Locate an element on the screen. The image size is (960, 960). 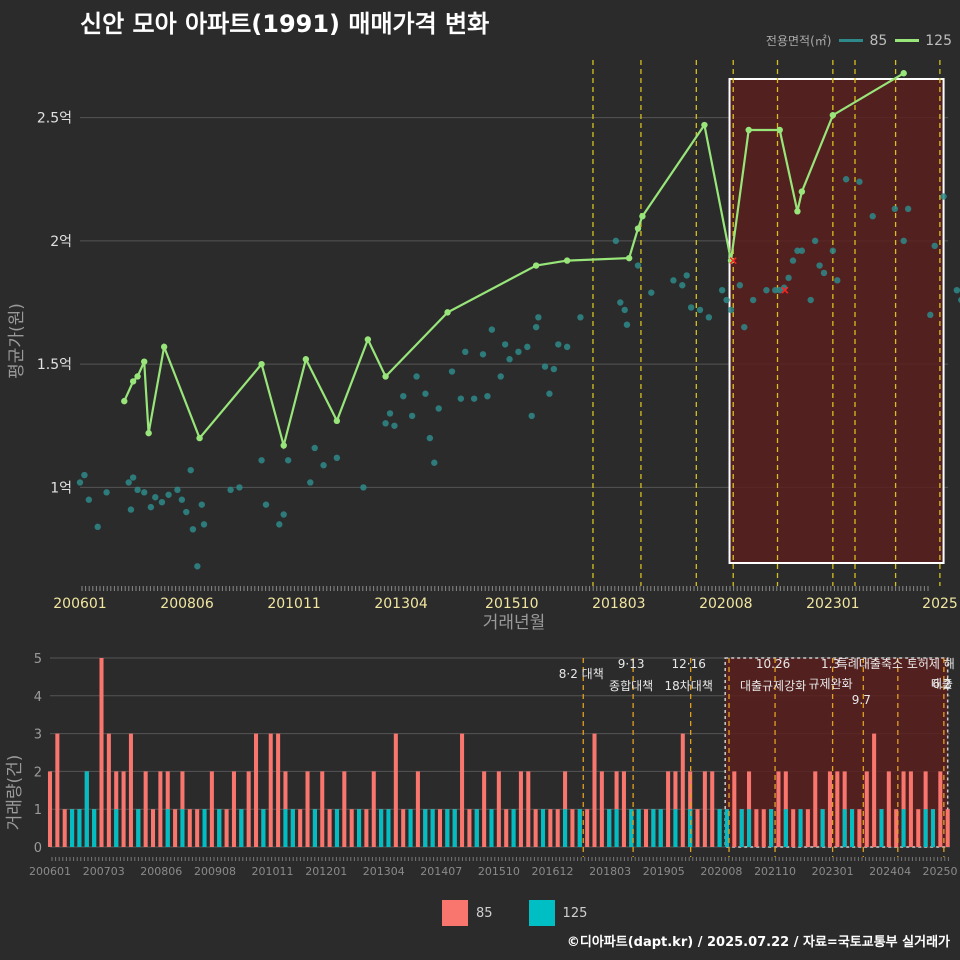
bar-x-tick-label: 202110 is located at coordinates (775, 871).